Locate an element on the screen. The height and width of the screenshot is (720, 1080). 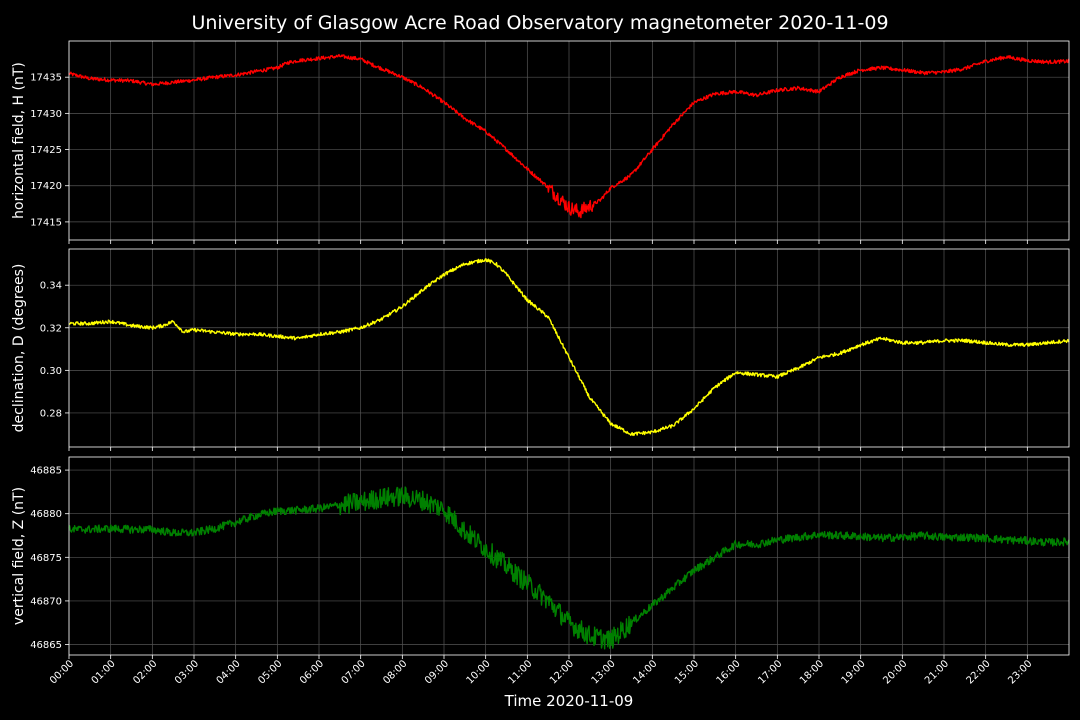
y-tick-label: 46875 is located at coordinates (46, 558).